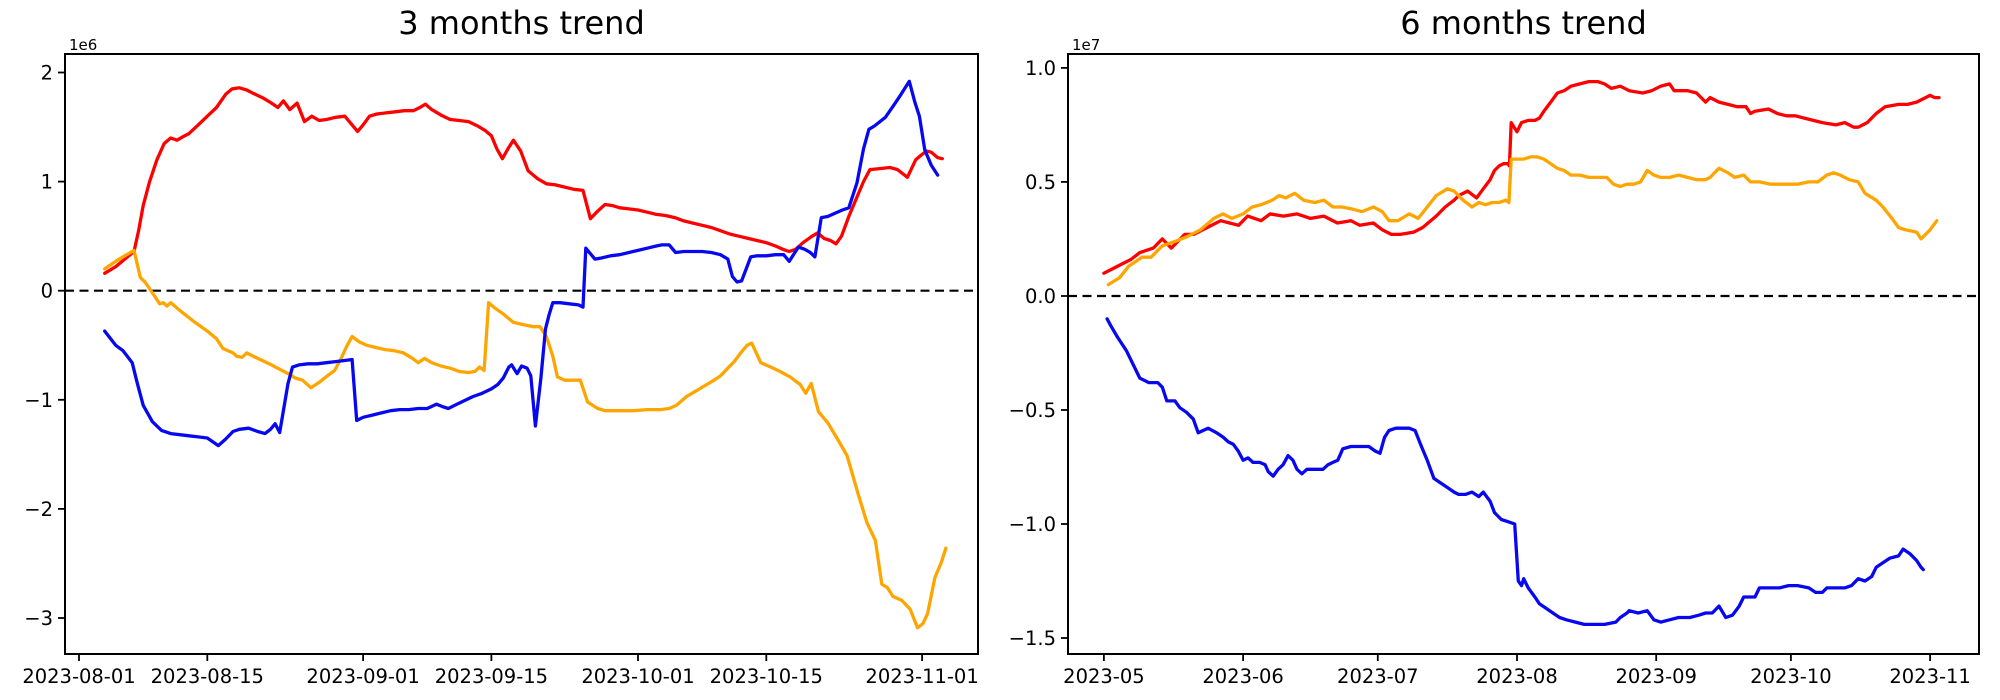  What do you see at coordinates (38, 509) in the screenshot?
I see `y-tick-label: −2` at bounding box center [38, 509].